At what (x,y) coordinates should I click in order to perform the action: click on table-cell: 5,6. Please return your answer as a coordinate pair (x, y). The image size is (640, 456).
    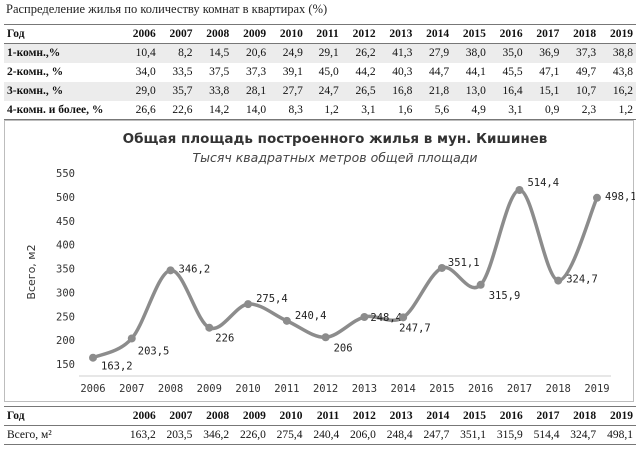
    Looking at the image, I should click on (434, 110).